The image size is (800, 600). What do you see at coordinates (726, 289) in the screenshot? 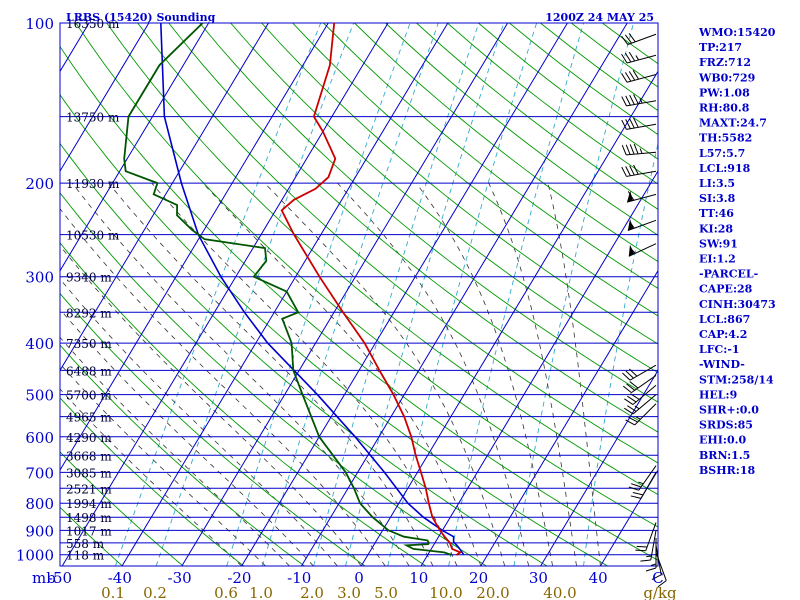
I see `index-line: CAPE:28` at bounding box center [726, 289].